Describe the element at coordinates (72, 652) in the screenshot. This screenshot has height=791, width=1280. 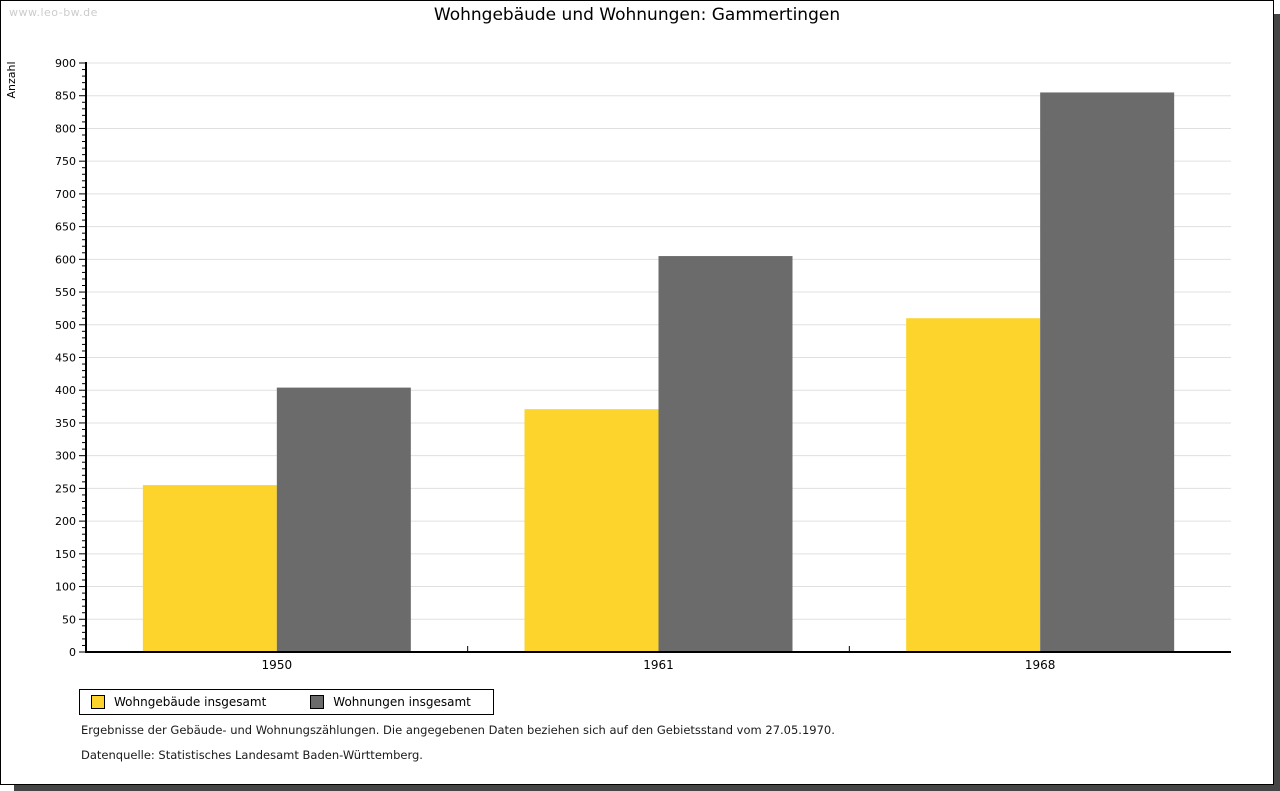
I see `y-tick-label: 0` at that location.